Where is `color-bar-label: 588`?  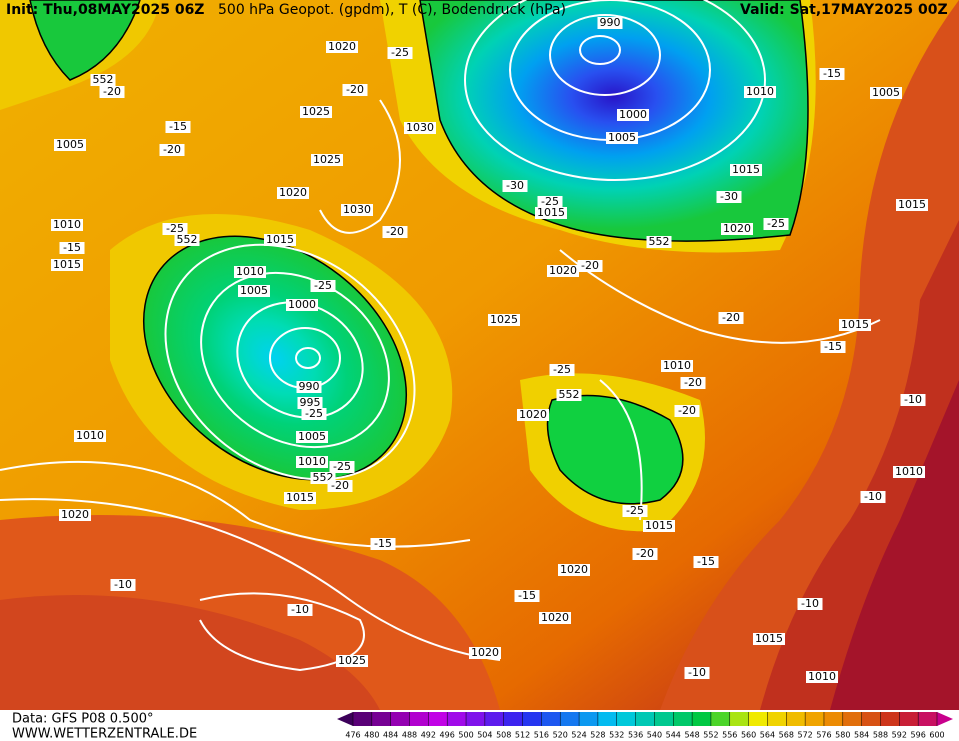
color-bar-label: 588 is located at coordinates (880, 735).